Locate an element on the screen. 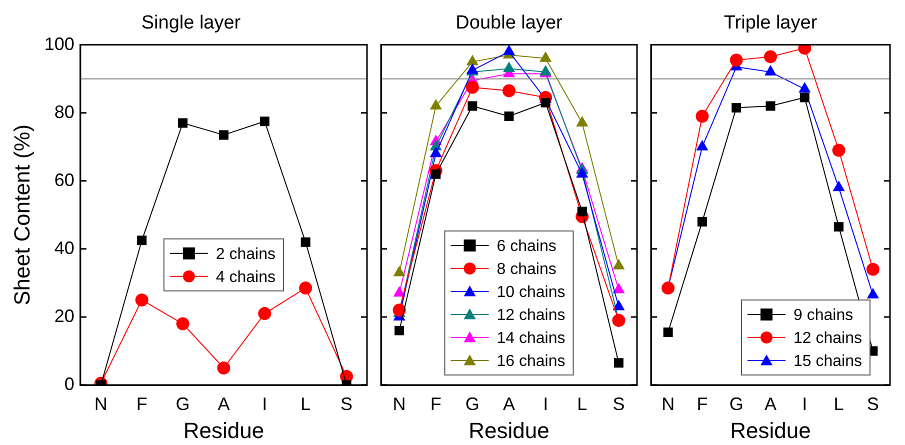  legend-label: 14 chains is located at coordinates (531, 338).